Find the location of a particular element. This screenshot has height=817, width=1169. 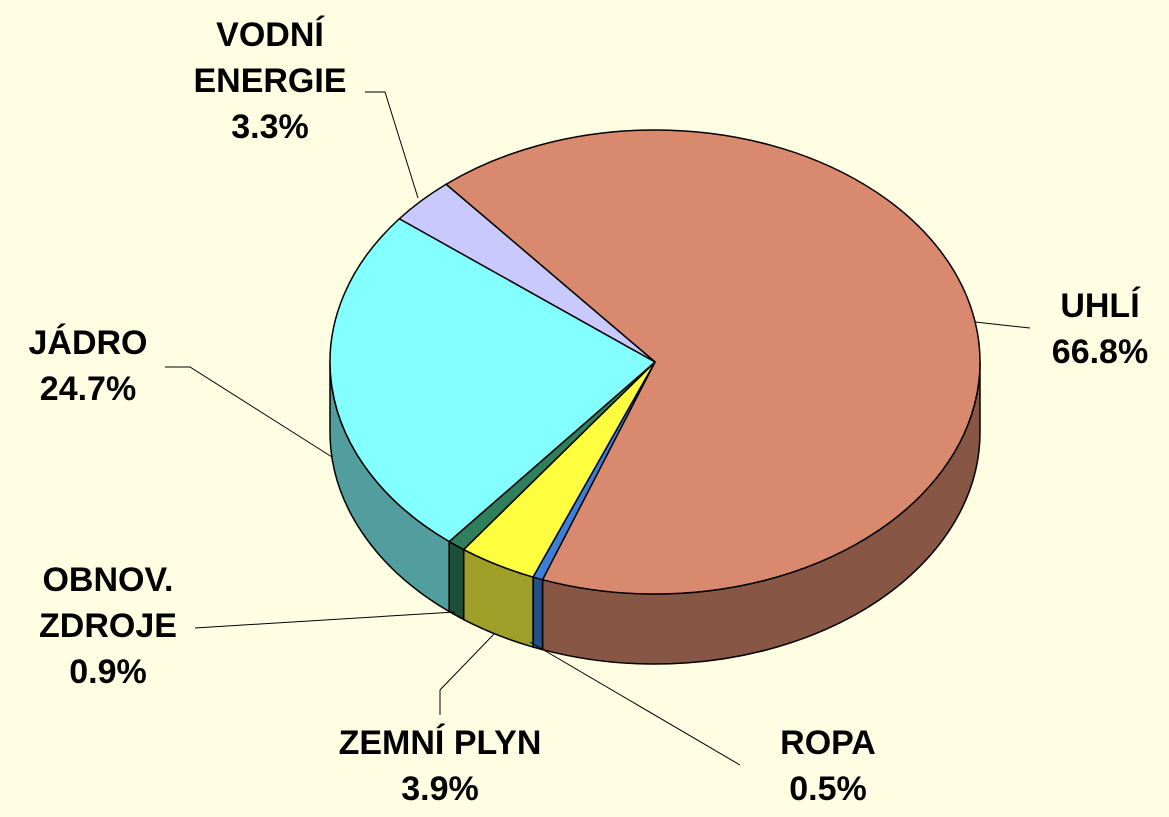

slice-label: VODNÍ ENERGIE 3.3% is located at coordinates (270, 81).